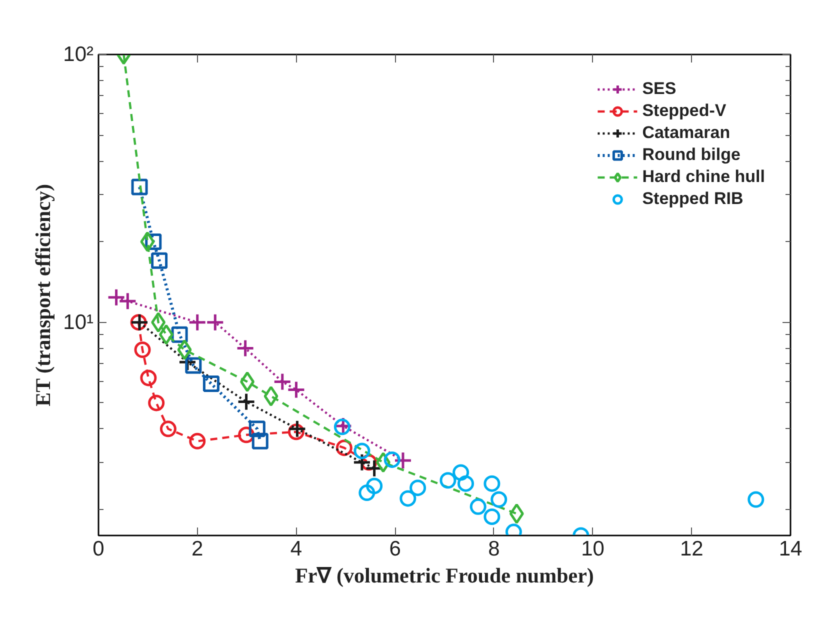 Image resolution: width=825 pixels, height=626 pixels. Describe the element at coordinates (692, 549) in the screenshot. I see `x-tick-label: 12` at that location.